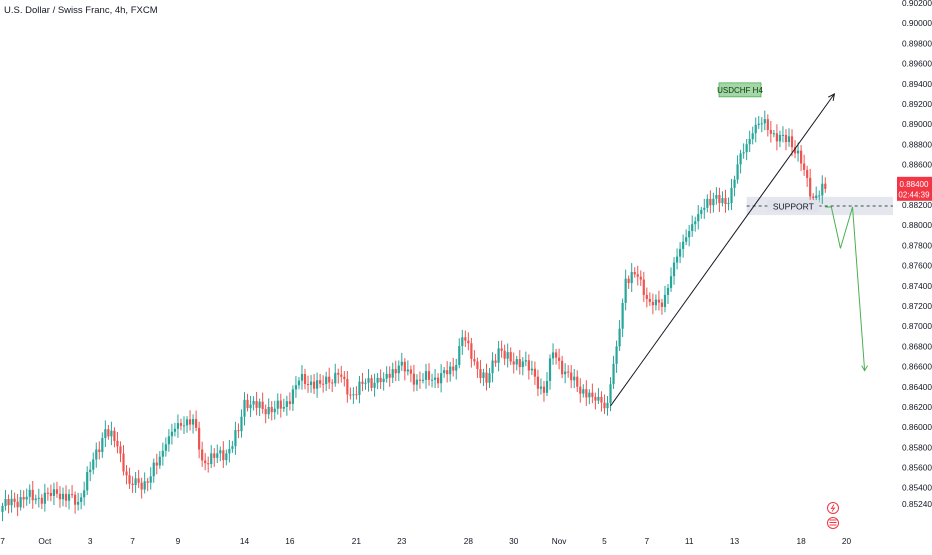 The height and width of the screenshot is (555, 932). What do you see at coordinates (917, 84) in the screenshot?
I see `y-tick-label: 0.89400` at bounding box center [917, 84].